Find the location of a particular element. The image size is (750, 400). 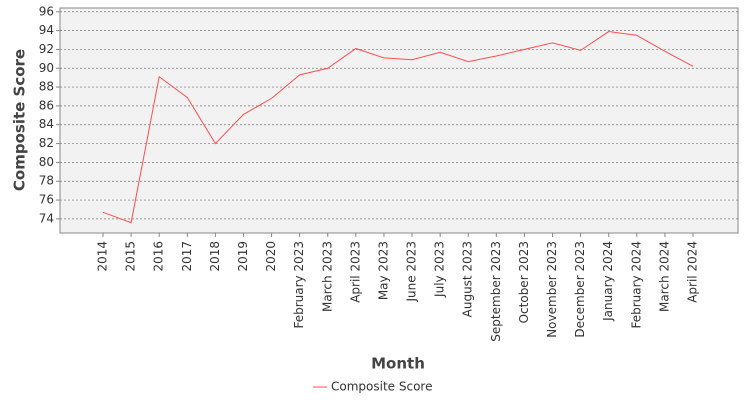

x-tick-label: 2017 is located at coordinates (187, 256).